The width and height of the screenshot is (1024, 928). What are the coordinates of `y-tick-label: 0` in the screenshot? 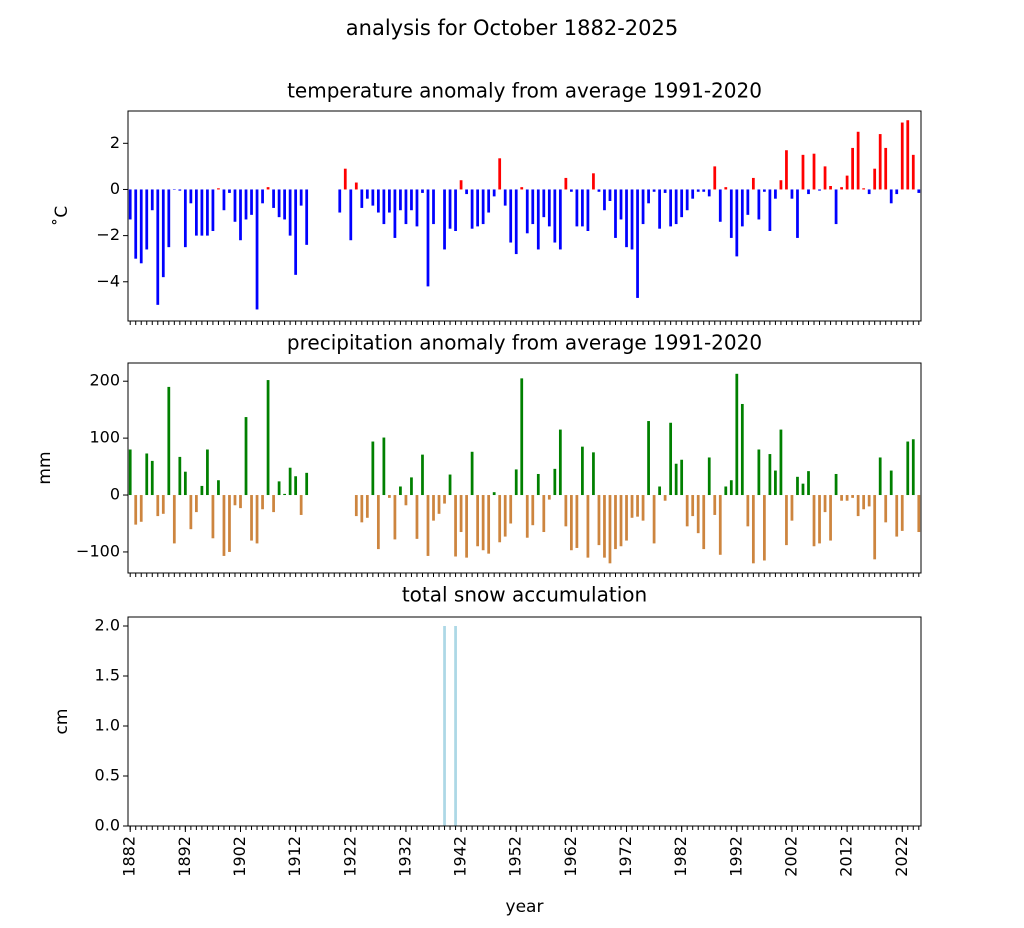 It's located at (115, 494).